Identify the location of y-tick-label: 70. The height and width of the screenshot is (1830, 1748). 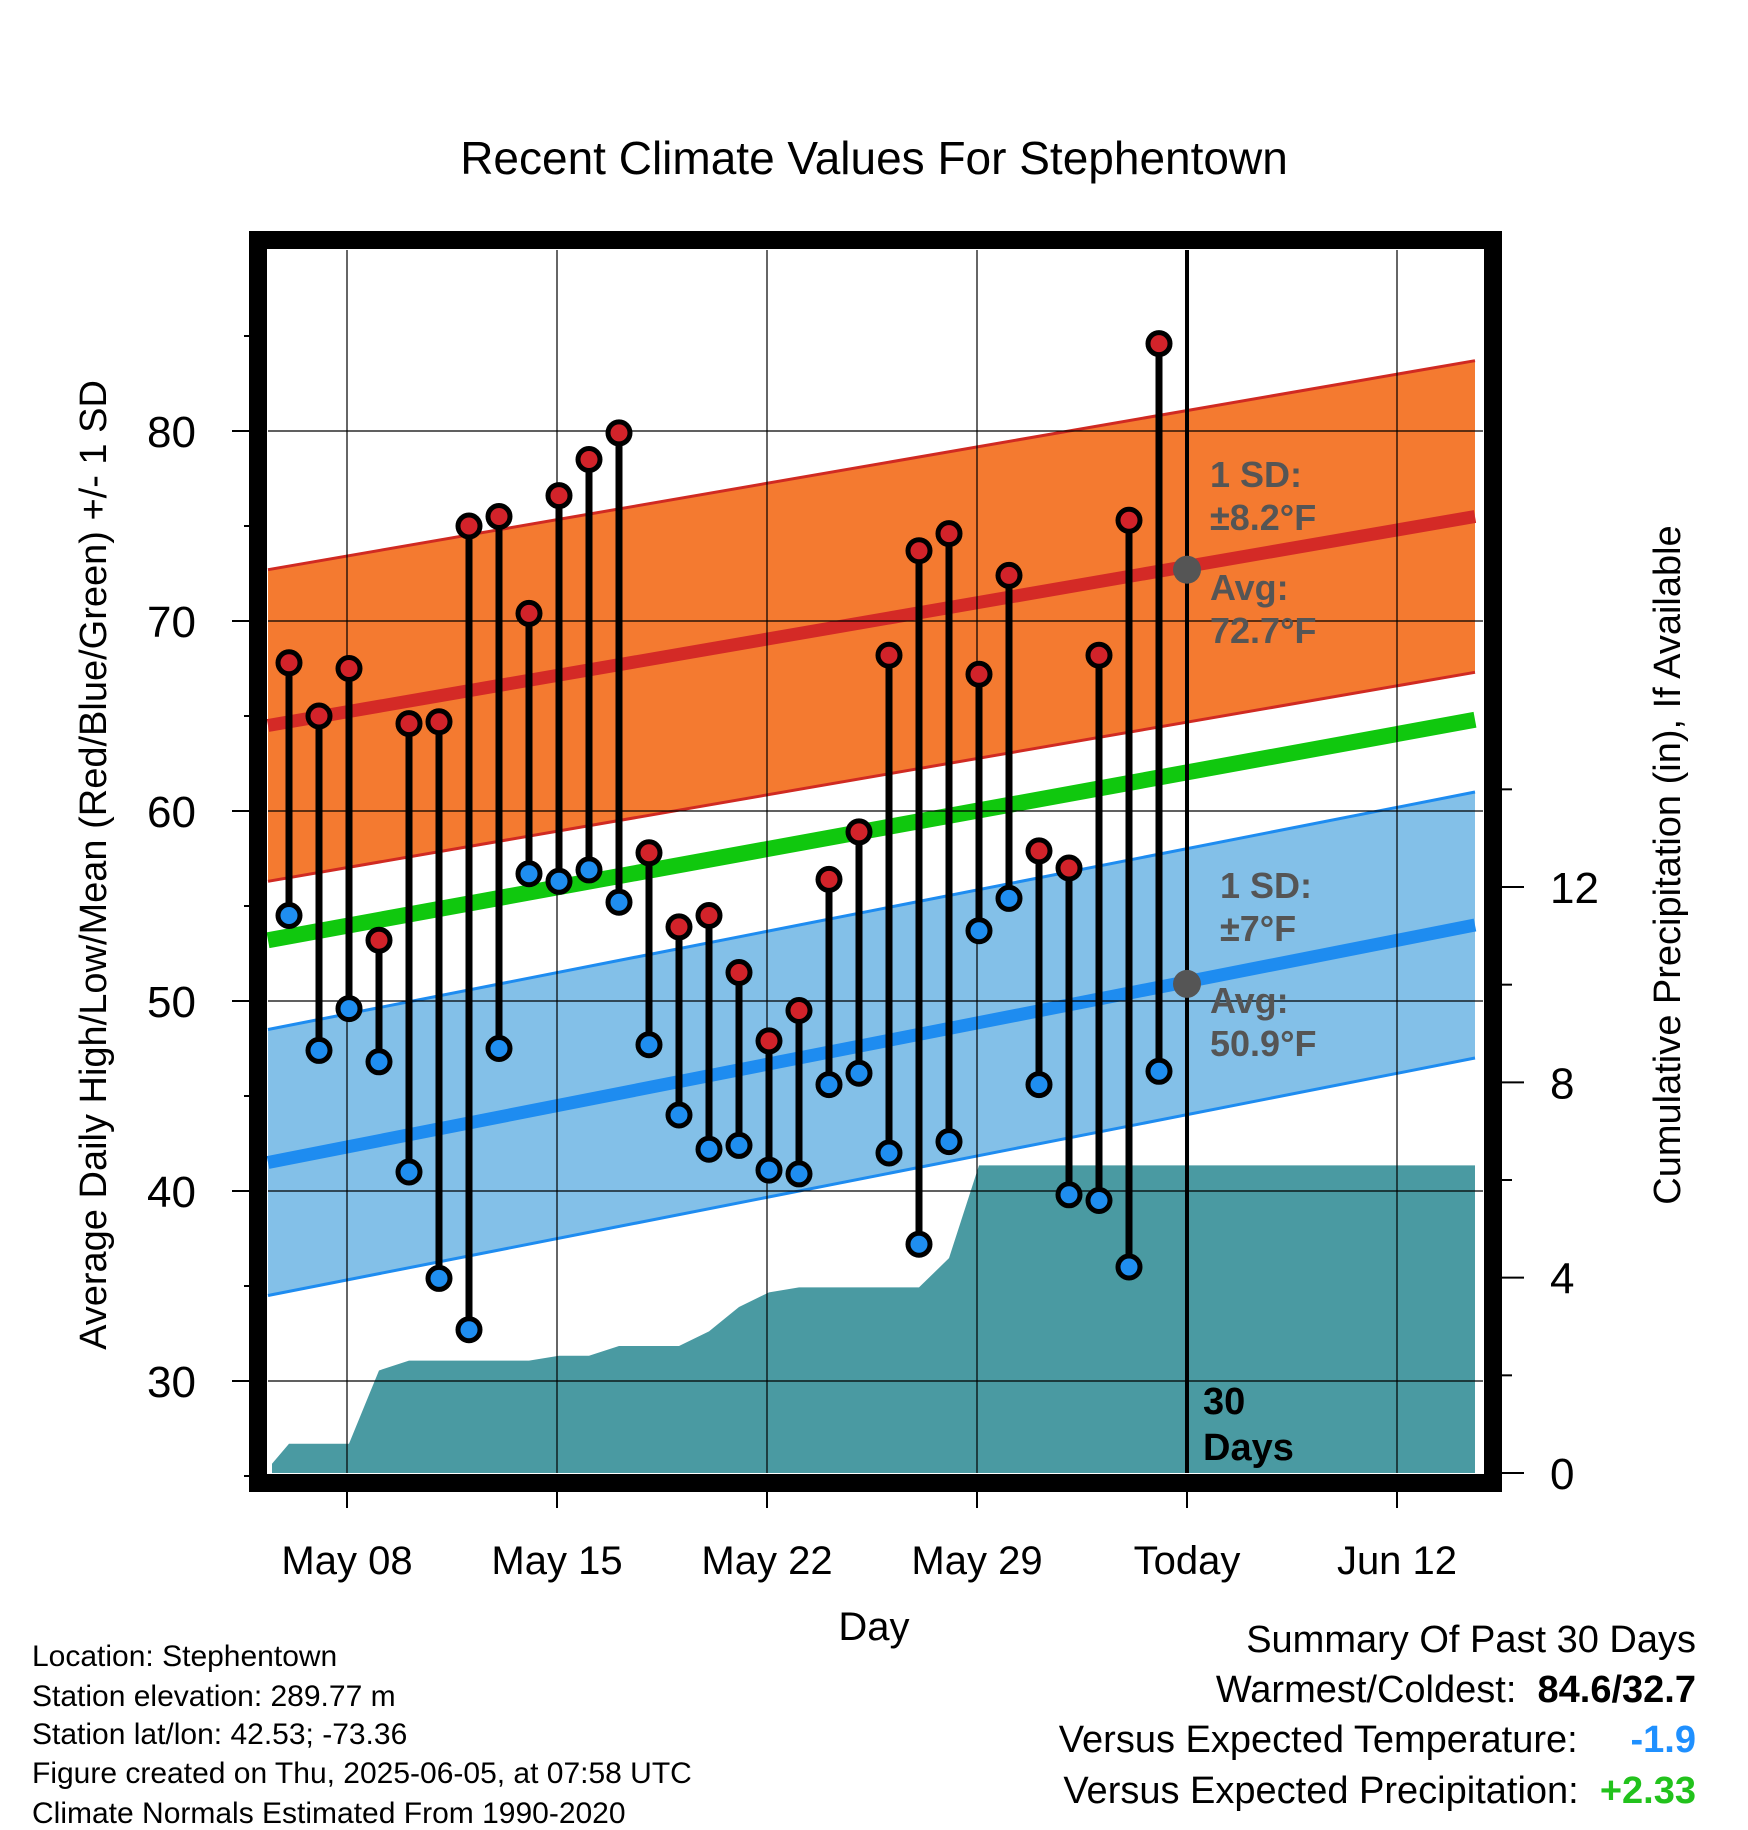
(171, 622).